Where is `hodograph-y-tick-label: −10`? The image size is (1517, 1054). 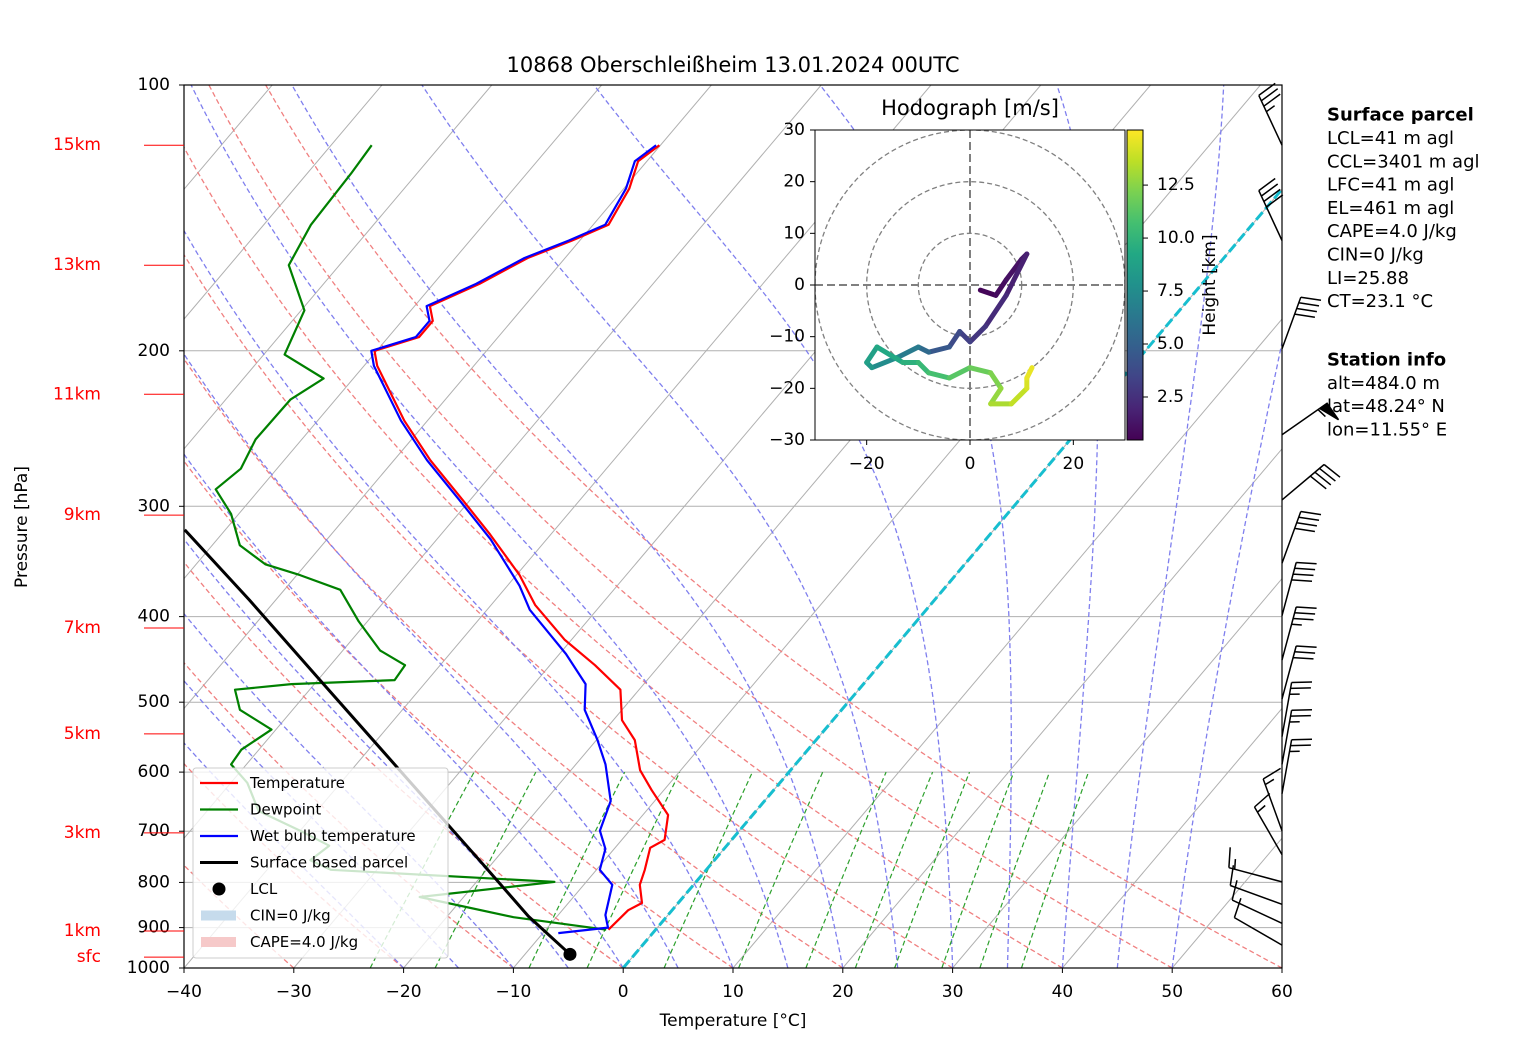
hodograph-y-tick-label: −10 is located at coordinates (787, 337).